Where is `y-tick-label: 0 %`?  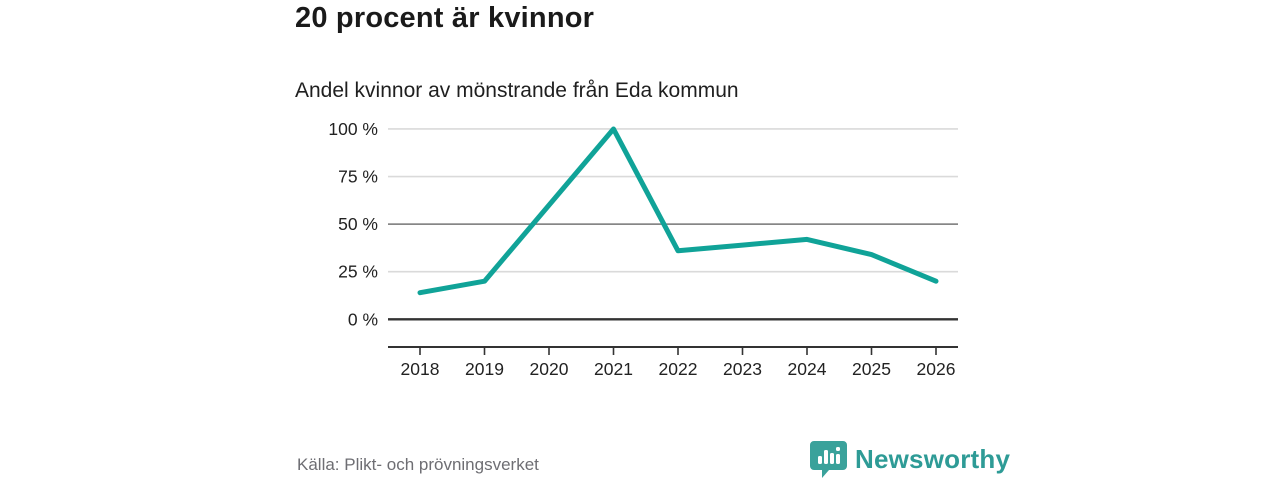
y-tick-label: 0 % is located at coordinates (363, 319).